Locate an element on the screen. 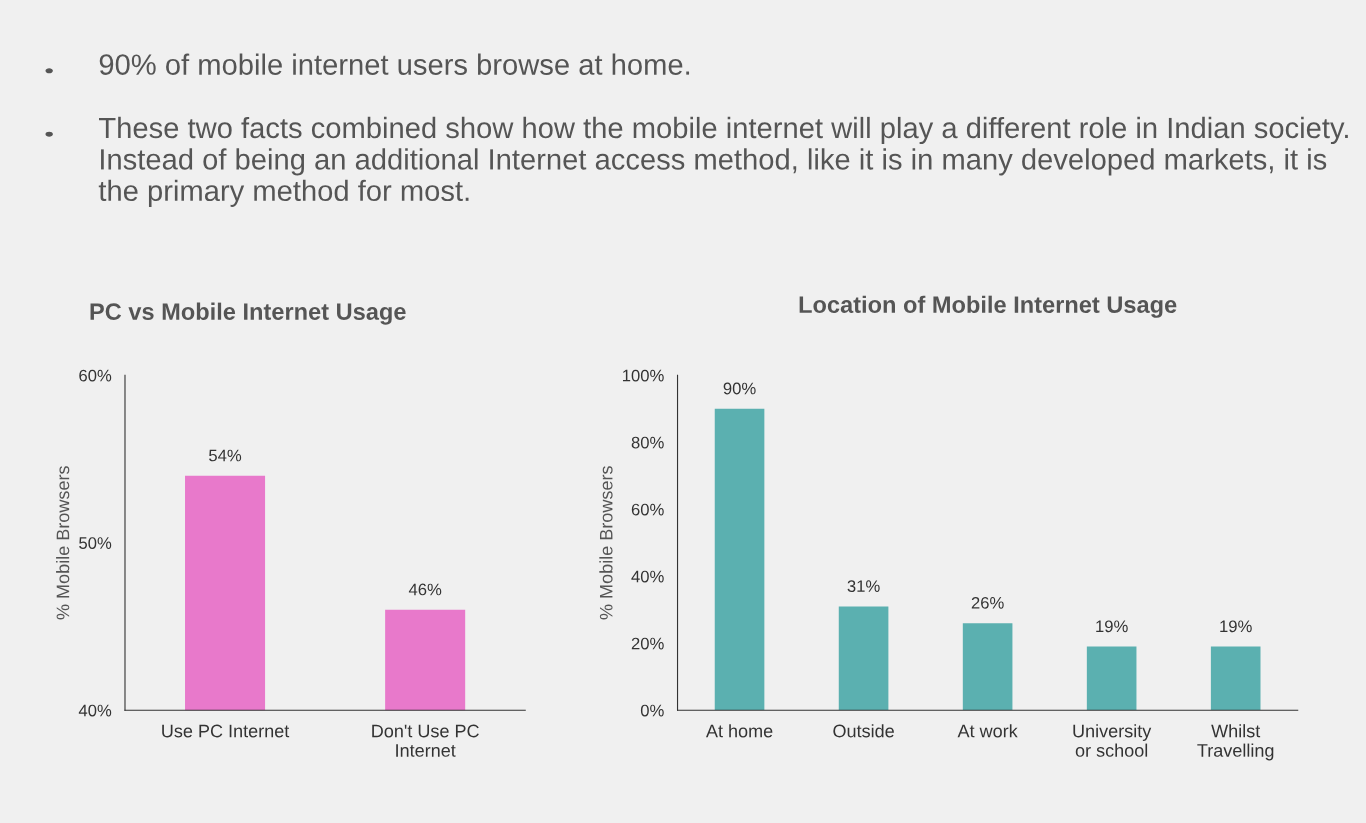 The width and height of the screenshot is (1366, 823). data-label: 90% is located at coordinates (739, 388).